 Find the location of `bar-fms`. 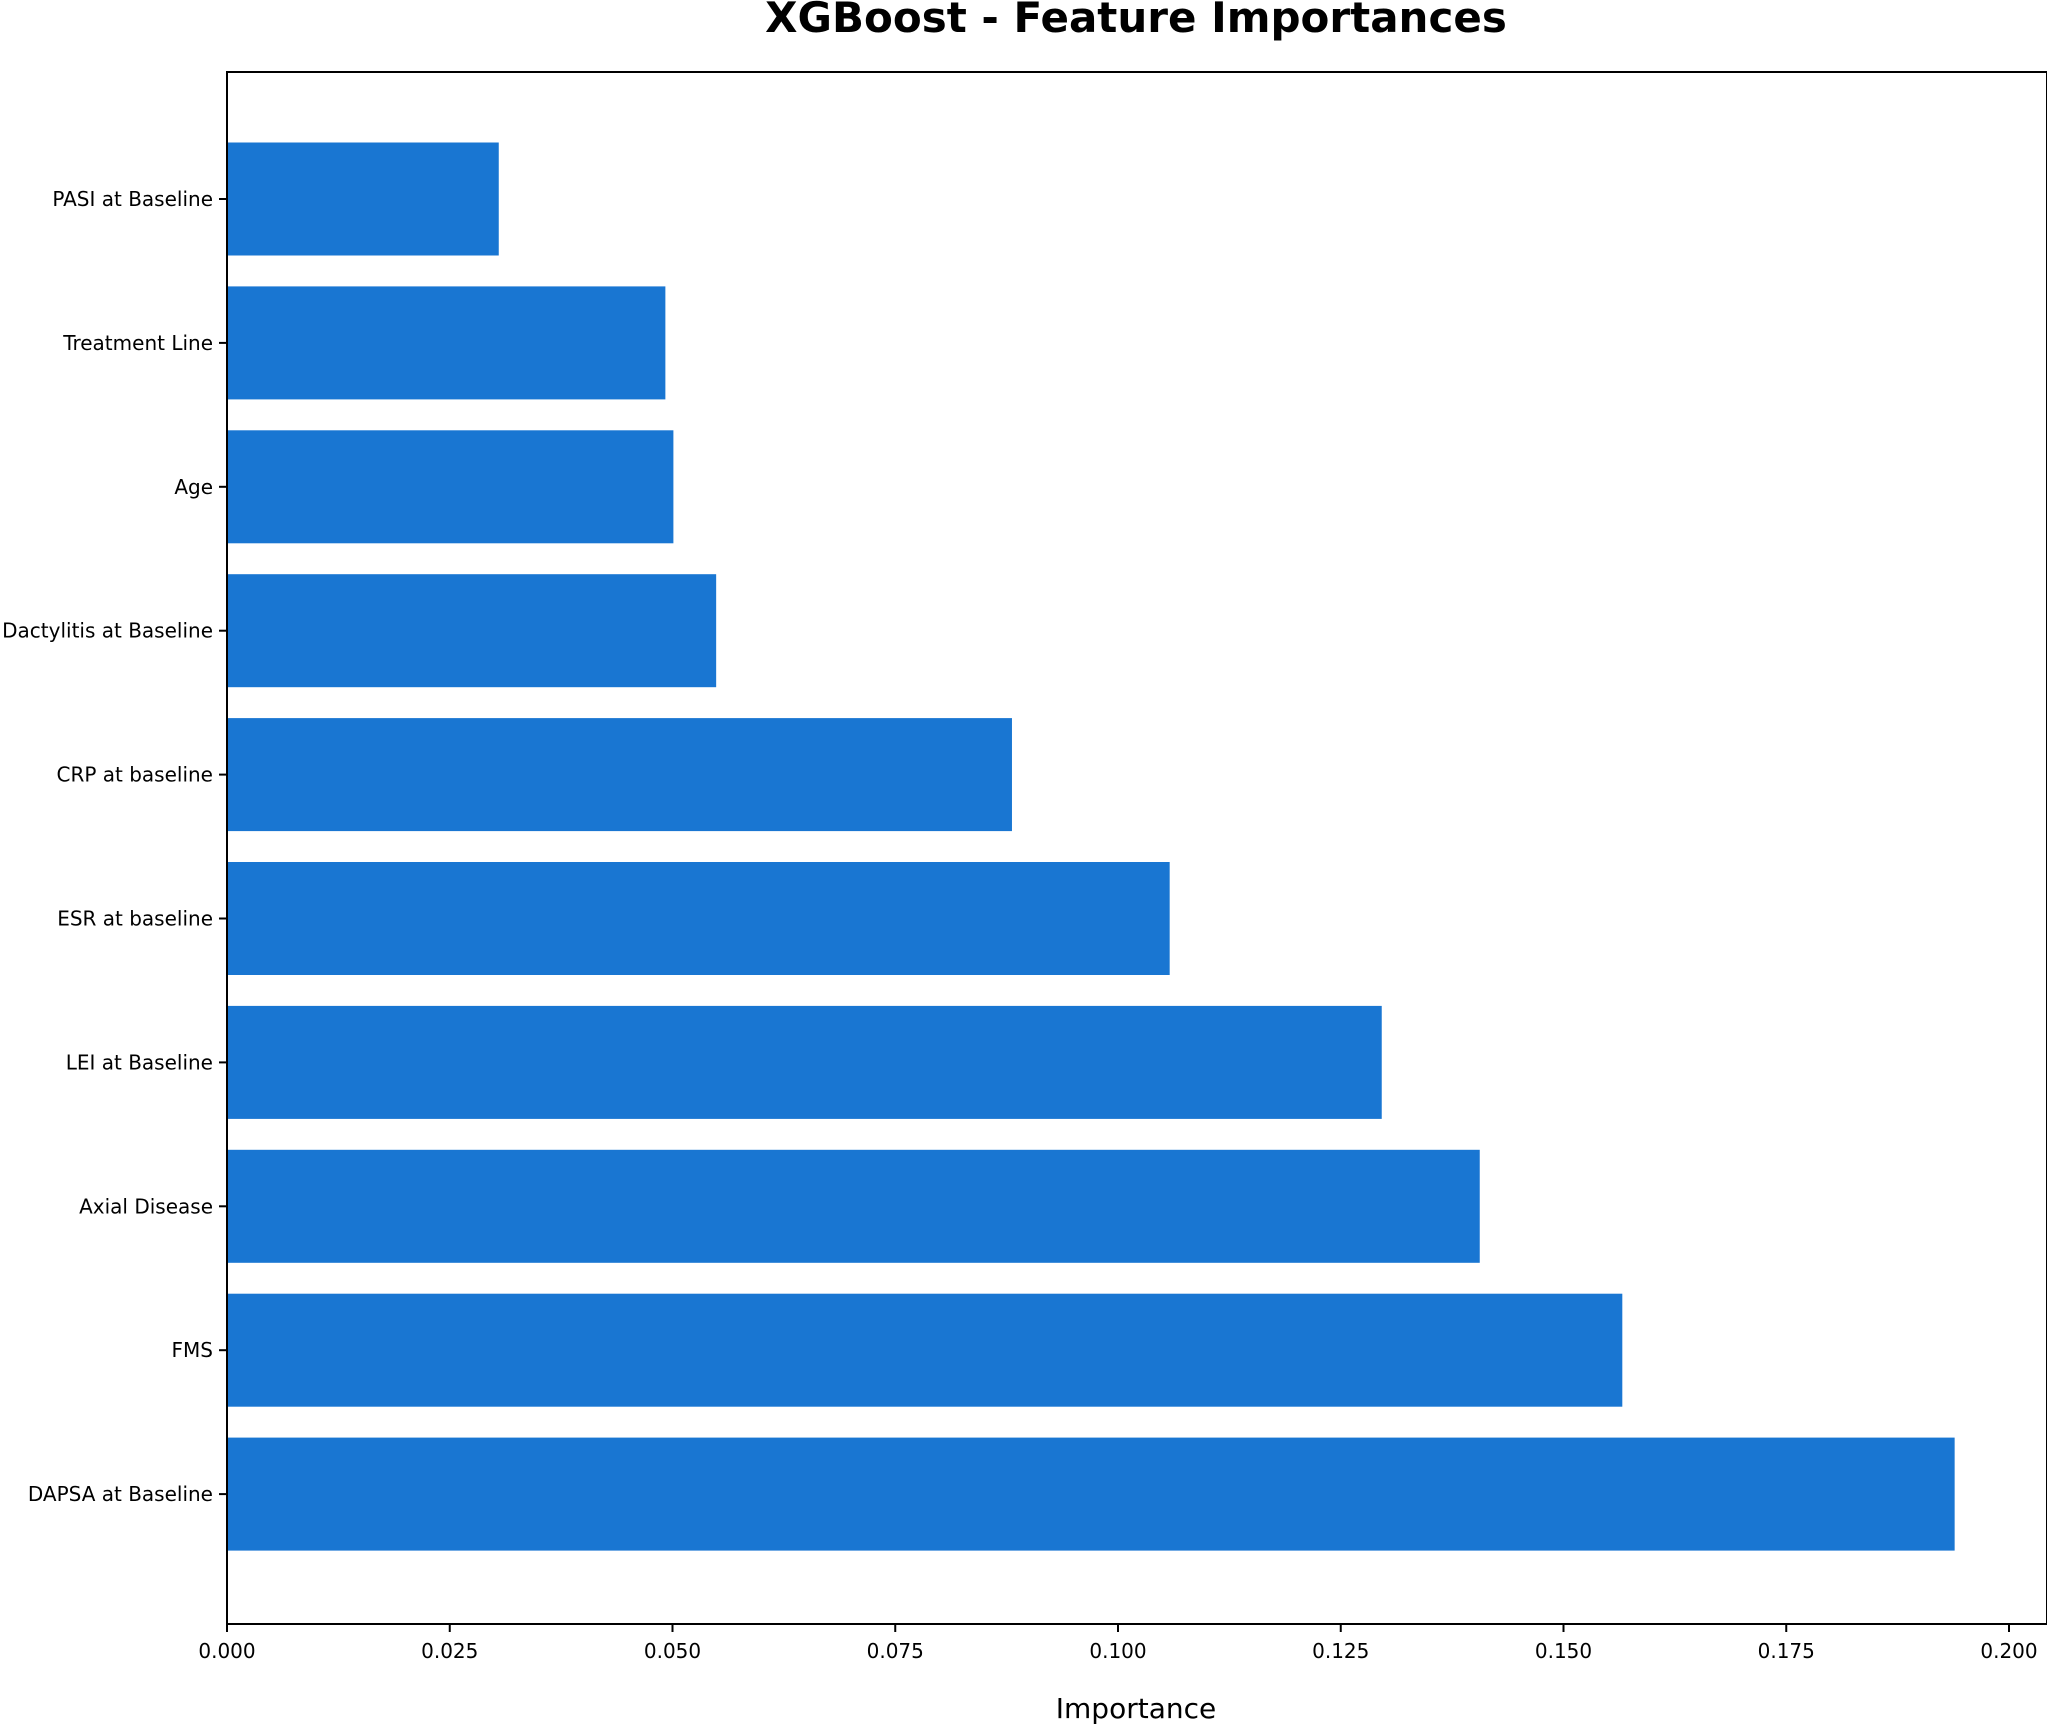

bar-fms is located at coordinates (925, 1350).